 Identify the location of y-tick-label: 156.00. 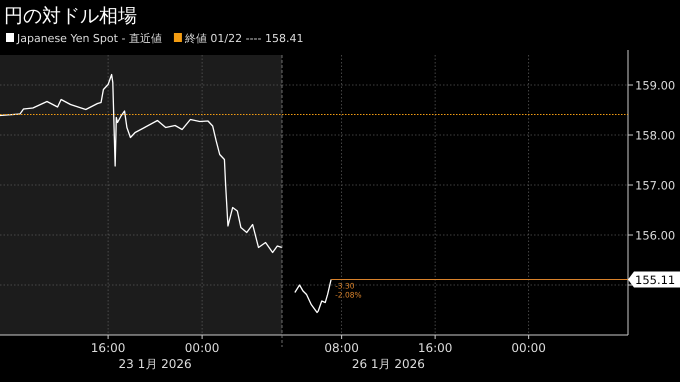
(655, 235).